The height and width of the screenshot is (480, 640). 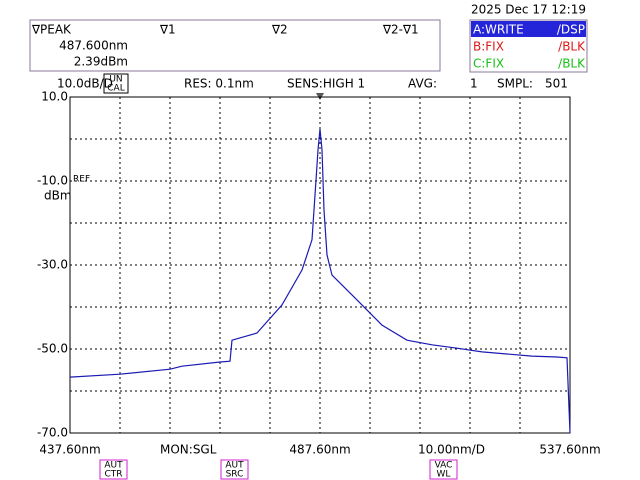 What do you see at coordinates (279, 30) in the screenshot?
I see `marker-2: ∇2` at bounding box center [279, 30].